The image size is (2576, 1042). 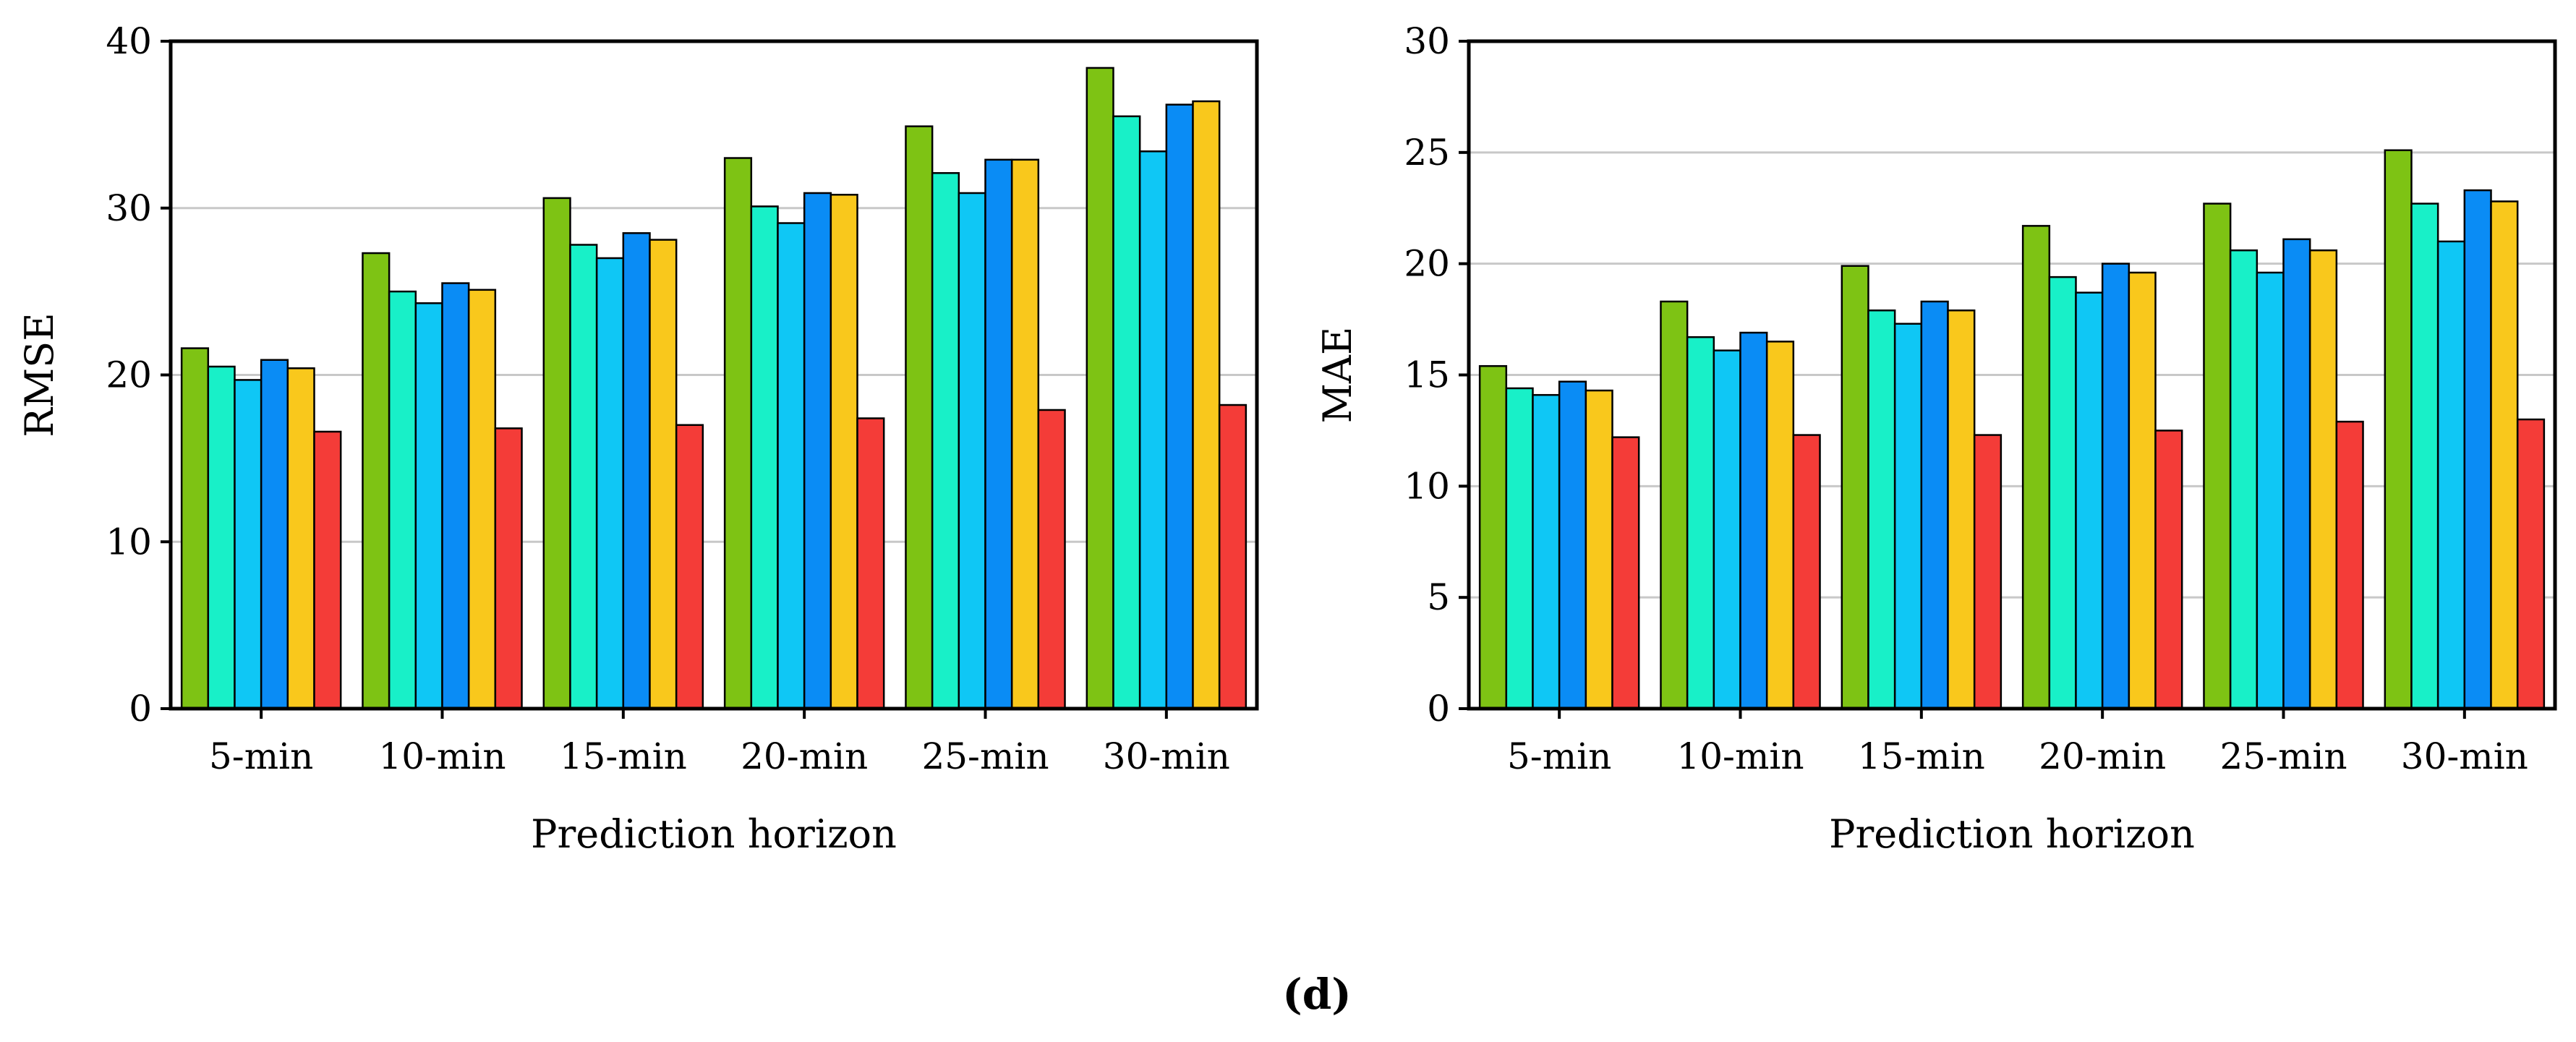 What do you see at coordinates (556, 454) in the screenshot?
I see `rmse-bar-s1-15-min` at bounding box center [556, 454].